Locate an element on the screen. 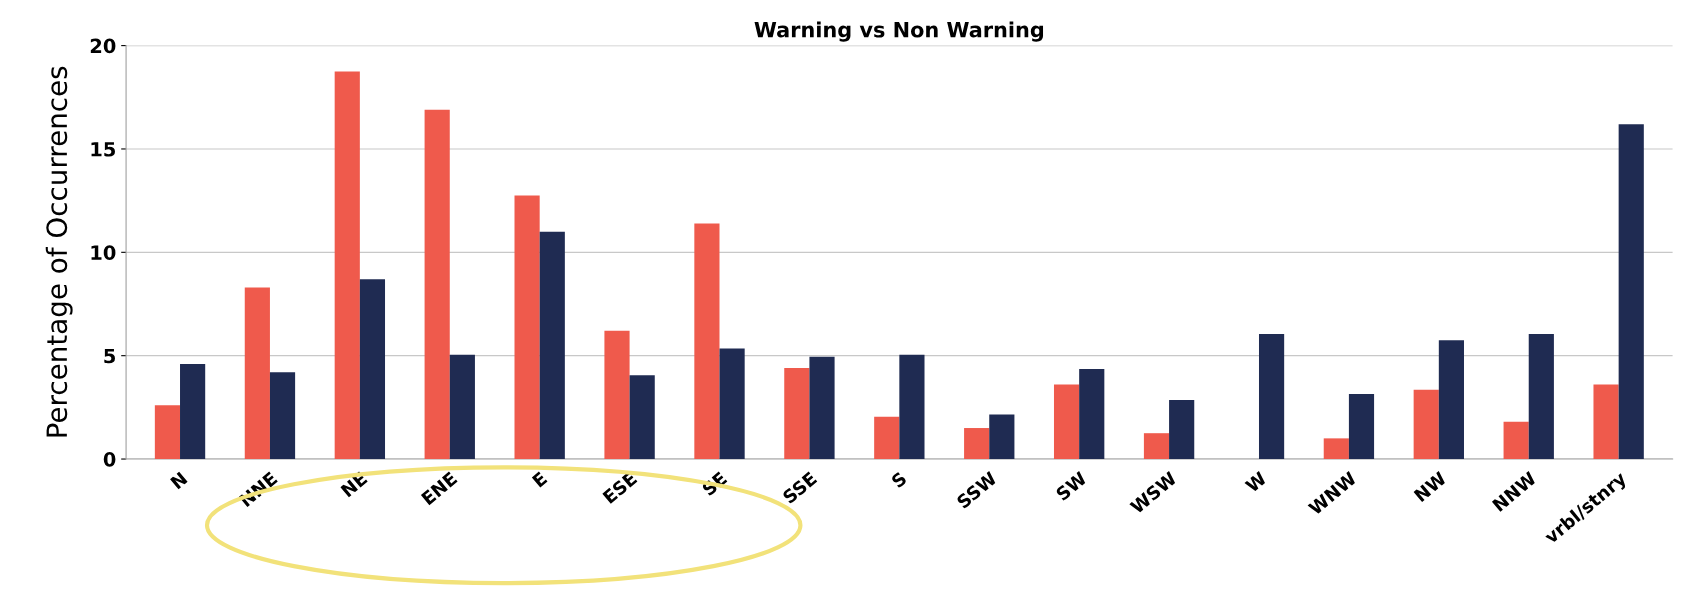 This screenshot has height=608, width=1681. y-tick-label: 0 is located at coordinates (109, 459).